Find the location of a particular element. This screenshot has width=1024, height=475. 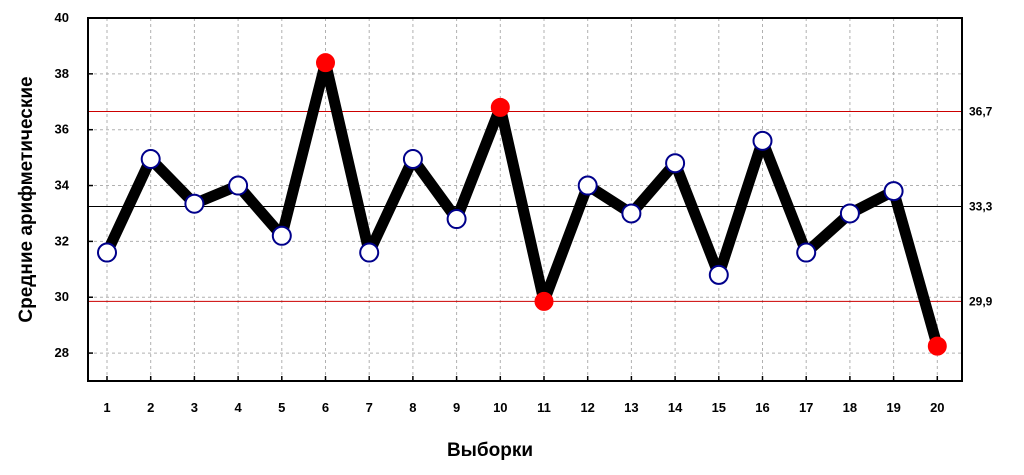

x-tick-label: 15 is located at coordinates (719, 407).